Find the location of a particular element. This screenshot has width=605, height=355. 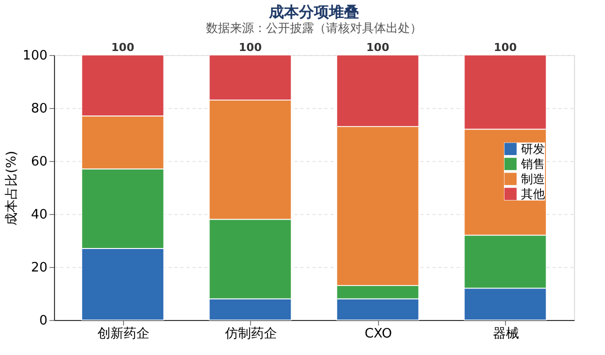

chart-subtitle: 数据来源：公开披露（请核对具体出处） is located at coordinates (314, 28).